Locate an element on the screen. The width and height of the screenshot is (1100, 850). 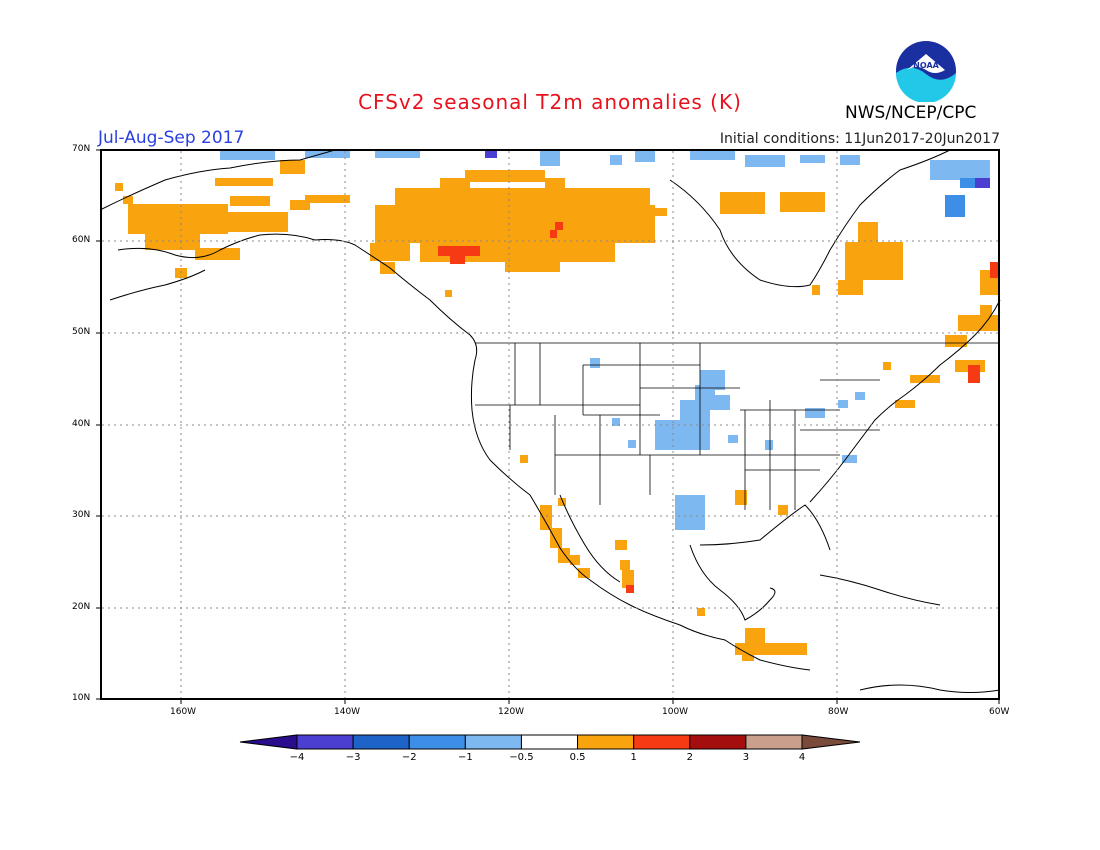
lon-label: 60W is located at coordinates (999, 712).